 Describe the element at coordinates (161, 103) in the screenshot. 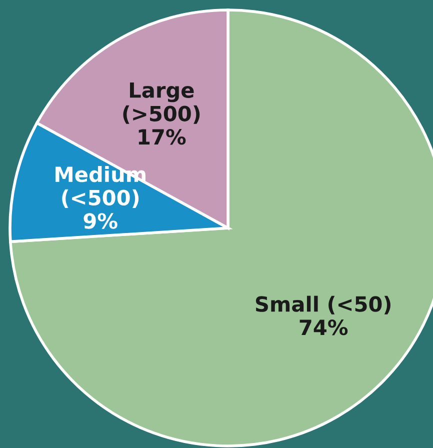

I see `slice-label: Large (>500)` at that location.